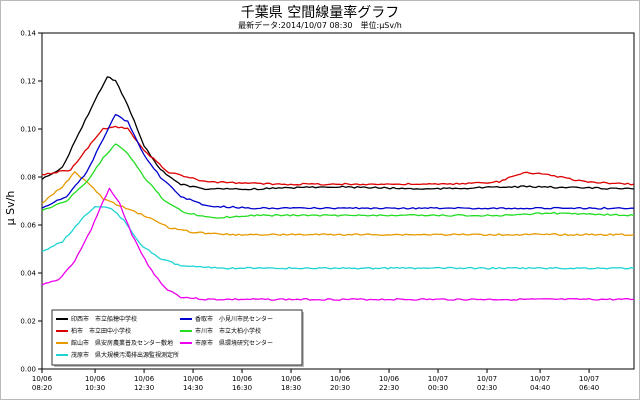 The image size is (640, 400). What do you see at coordinates (104, 319) in the screenshot?
I see `legend-label: 印西市 市立船穂中学校` at bounding box center [104, 319].